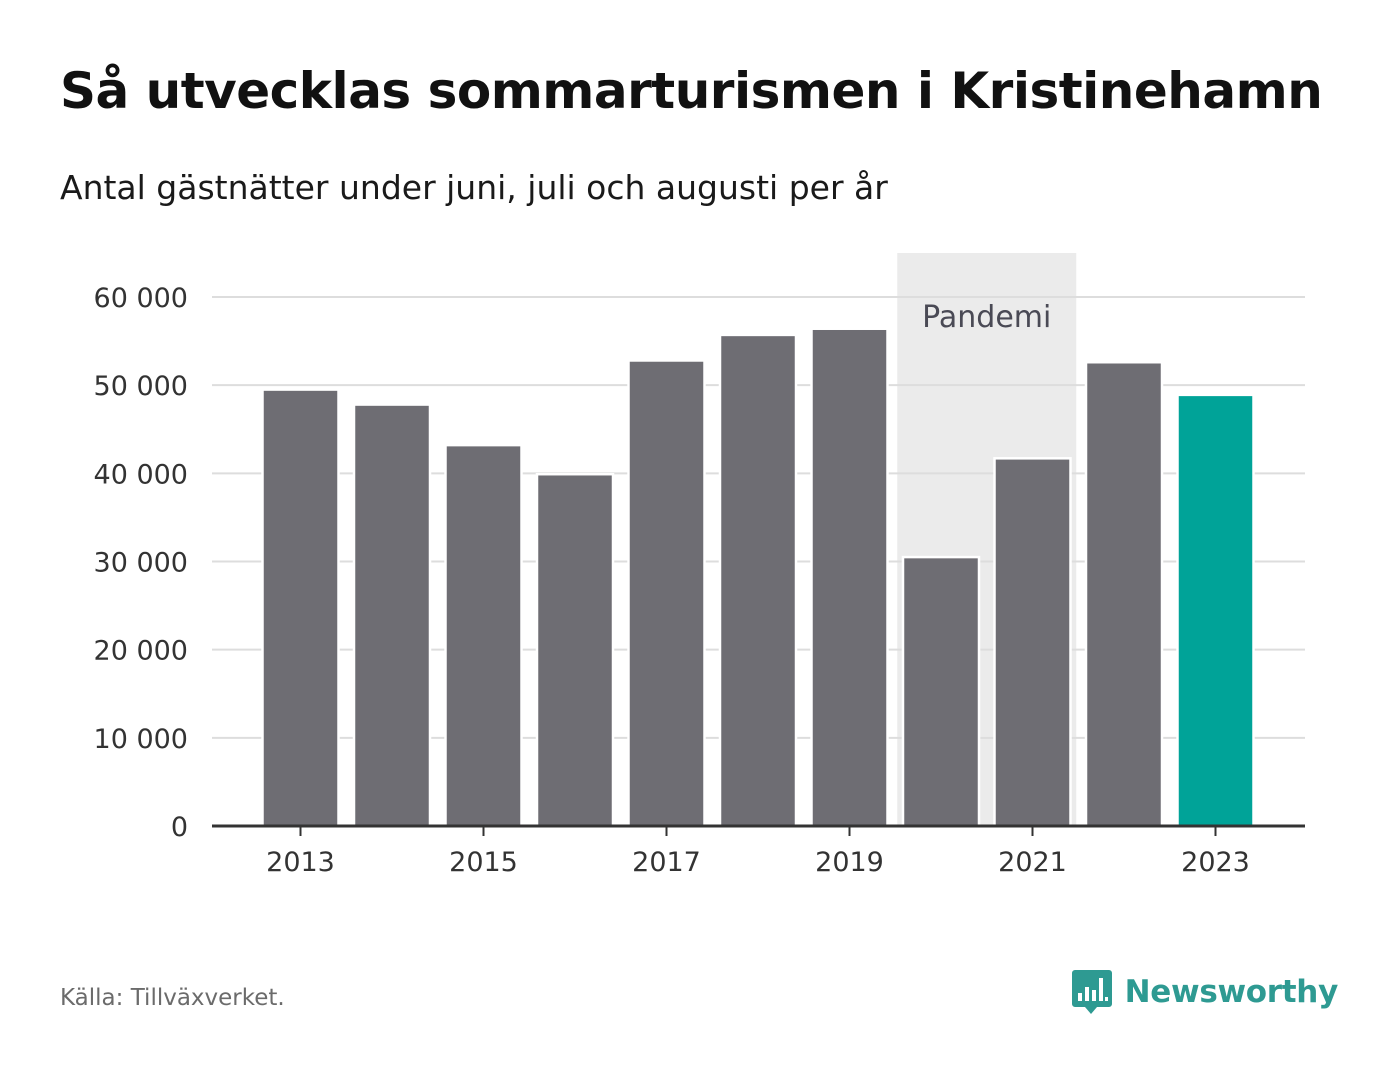 This screenshot has width=1400, height=1080. What do you see at coordinates (986, 317) in the screenshot?
I see `pandemic-label: Pandemi` at bounding box center [986, 317].